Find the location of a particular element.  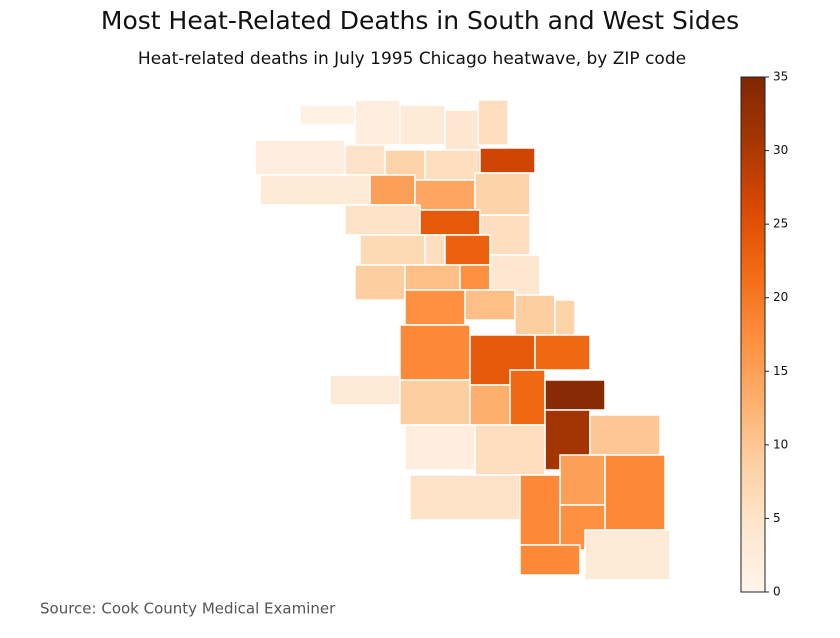

colorbar-tick-label: 5 is located at coordinates (777, 518).